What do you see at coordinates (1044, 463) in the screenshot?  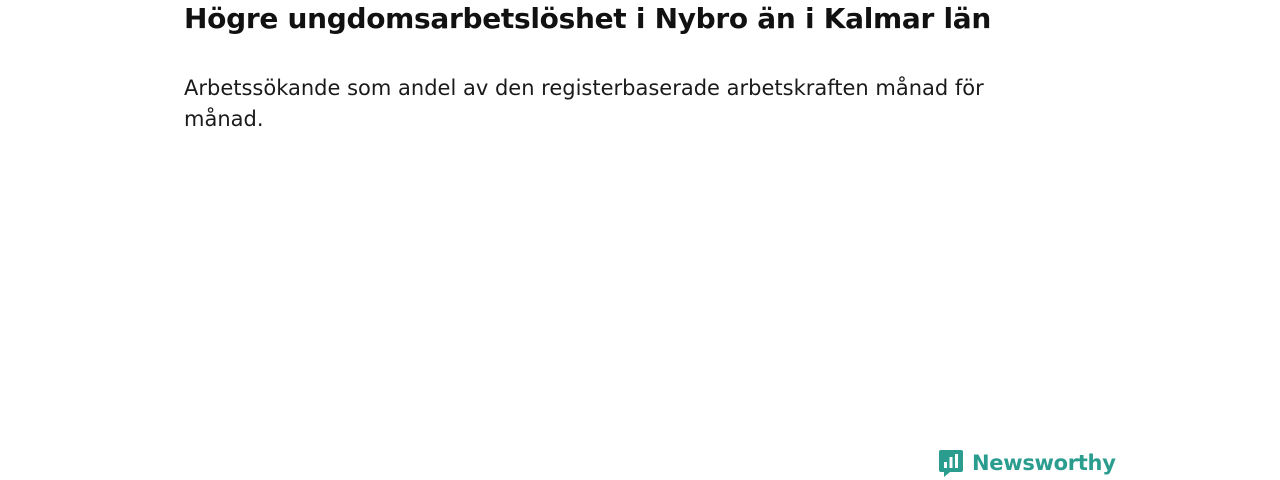 I see `brand-name: Newsworthy` at bounding box center [1044, 463].